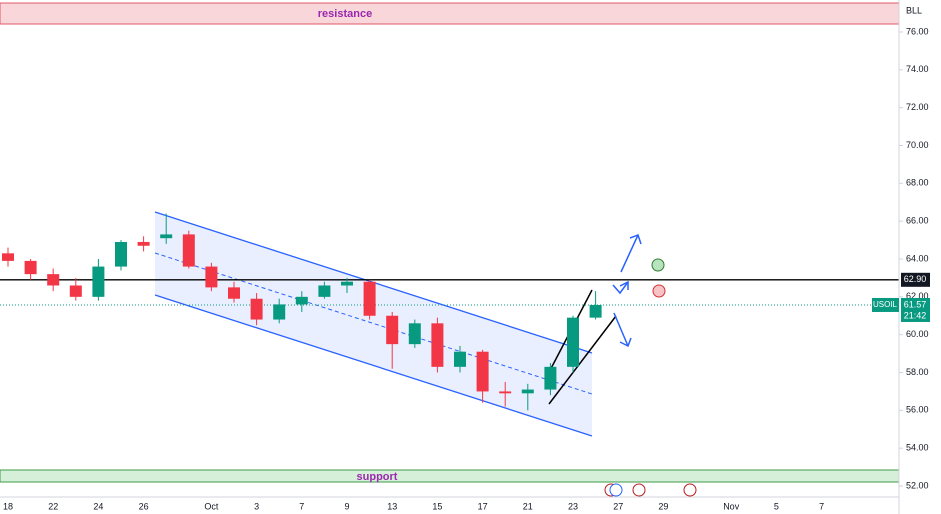  What do you see at coordinates (256, 506) in the screenshot?
I see `x-tick-label: 3` at bounding box center [256, 506].